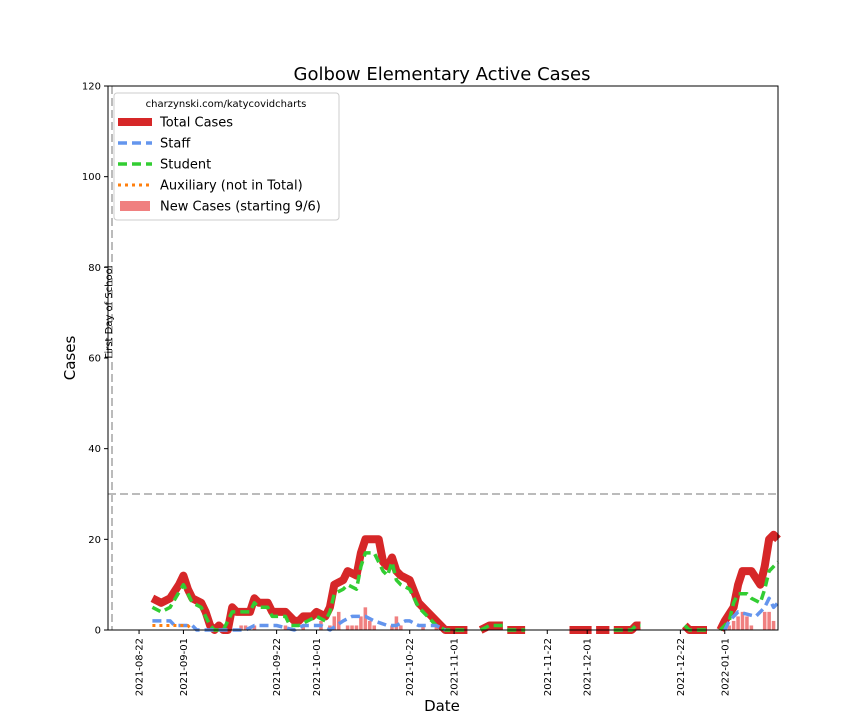 The height and width of the screenshot is (720, 864). I want to click on y-tick-label: 80, so click(94, 268).